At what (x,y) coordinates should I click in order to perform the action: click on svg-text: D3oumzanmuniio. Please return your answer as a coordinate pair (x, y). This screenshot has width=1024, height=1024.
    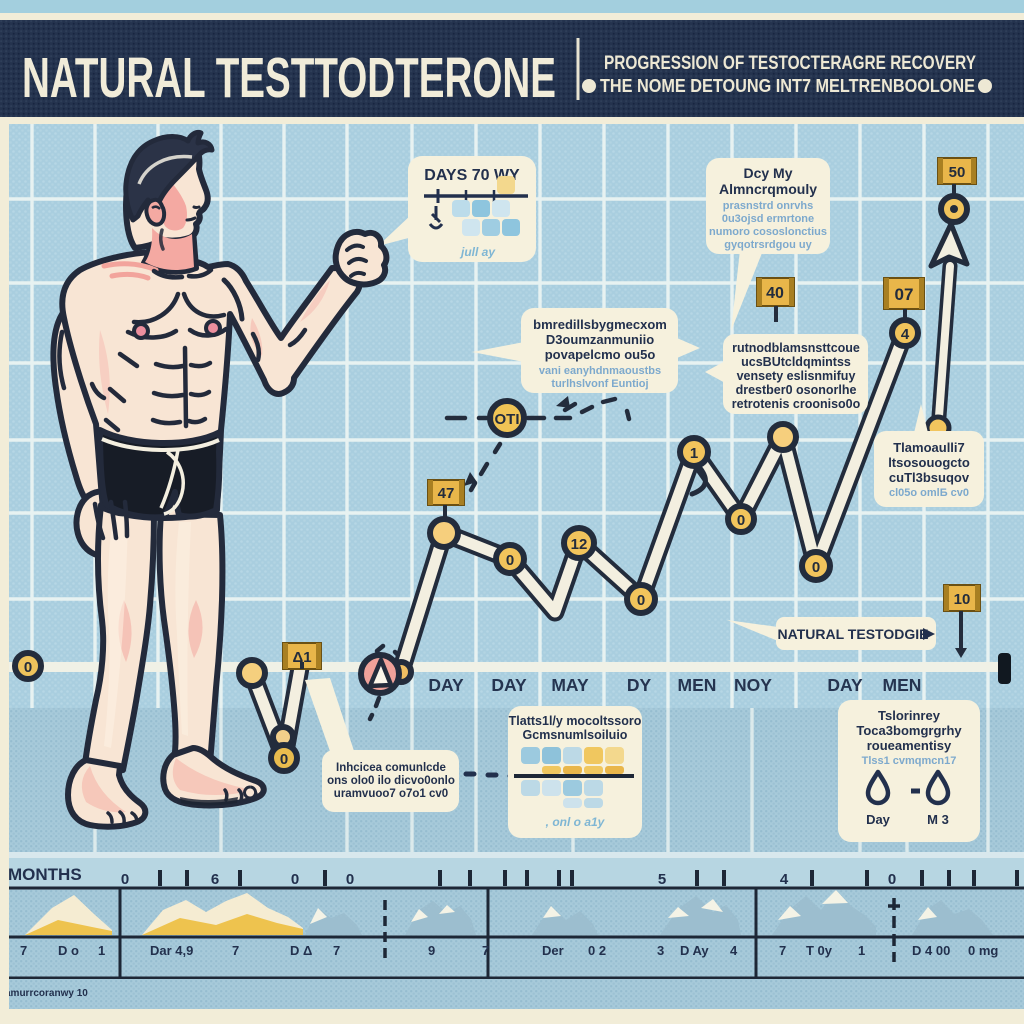
    Looking at the image, I should click on (600, 339).